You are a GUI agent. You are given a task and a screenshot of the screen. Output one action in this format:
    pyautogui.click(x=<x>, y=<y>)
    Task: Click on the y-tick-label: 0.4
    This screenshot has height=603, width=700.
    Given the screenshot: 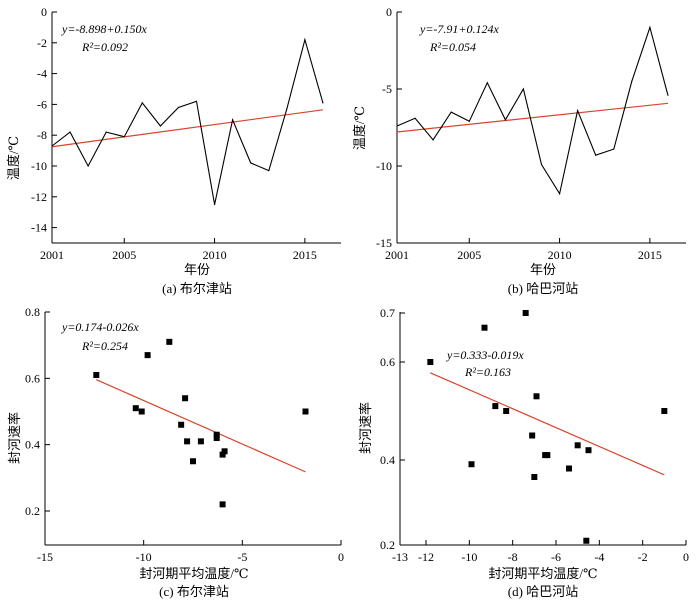 What is the action you would take?
    pyautogui.click(x=32, y=445)
    